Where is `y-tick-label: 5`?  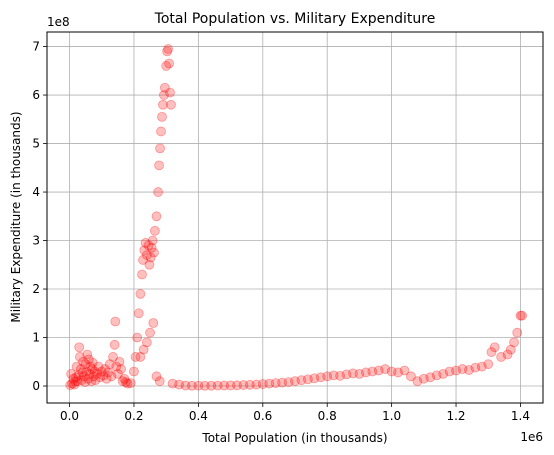 y-tick-label: 5 is located at coordinates (36, 144).